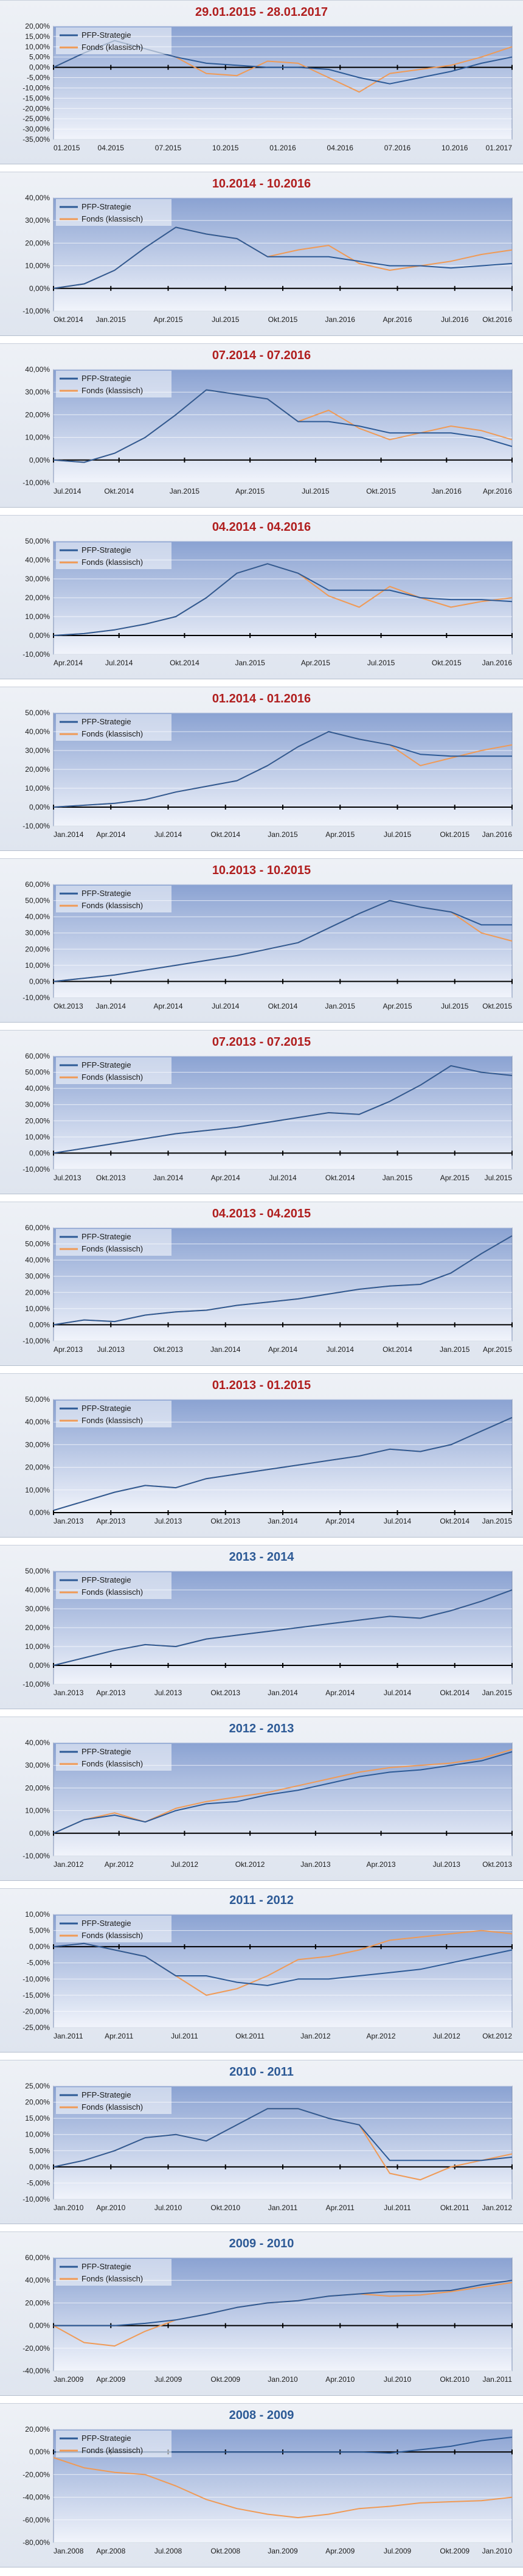 This screenshot has height=2576, width=523. What do you see at coordinates (110, 2551) in the screenshot?
I see `x-tick-label: Apr.2008` at bounding box center [110, 2551].